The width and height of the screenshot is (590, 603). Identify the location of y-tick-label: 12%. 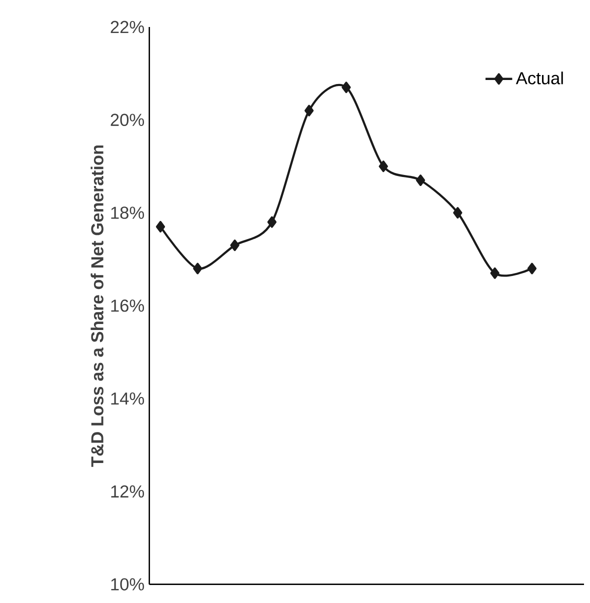
(127, 491).